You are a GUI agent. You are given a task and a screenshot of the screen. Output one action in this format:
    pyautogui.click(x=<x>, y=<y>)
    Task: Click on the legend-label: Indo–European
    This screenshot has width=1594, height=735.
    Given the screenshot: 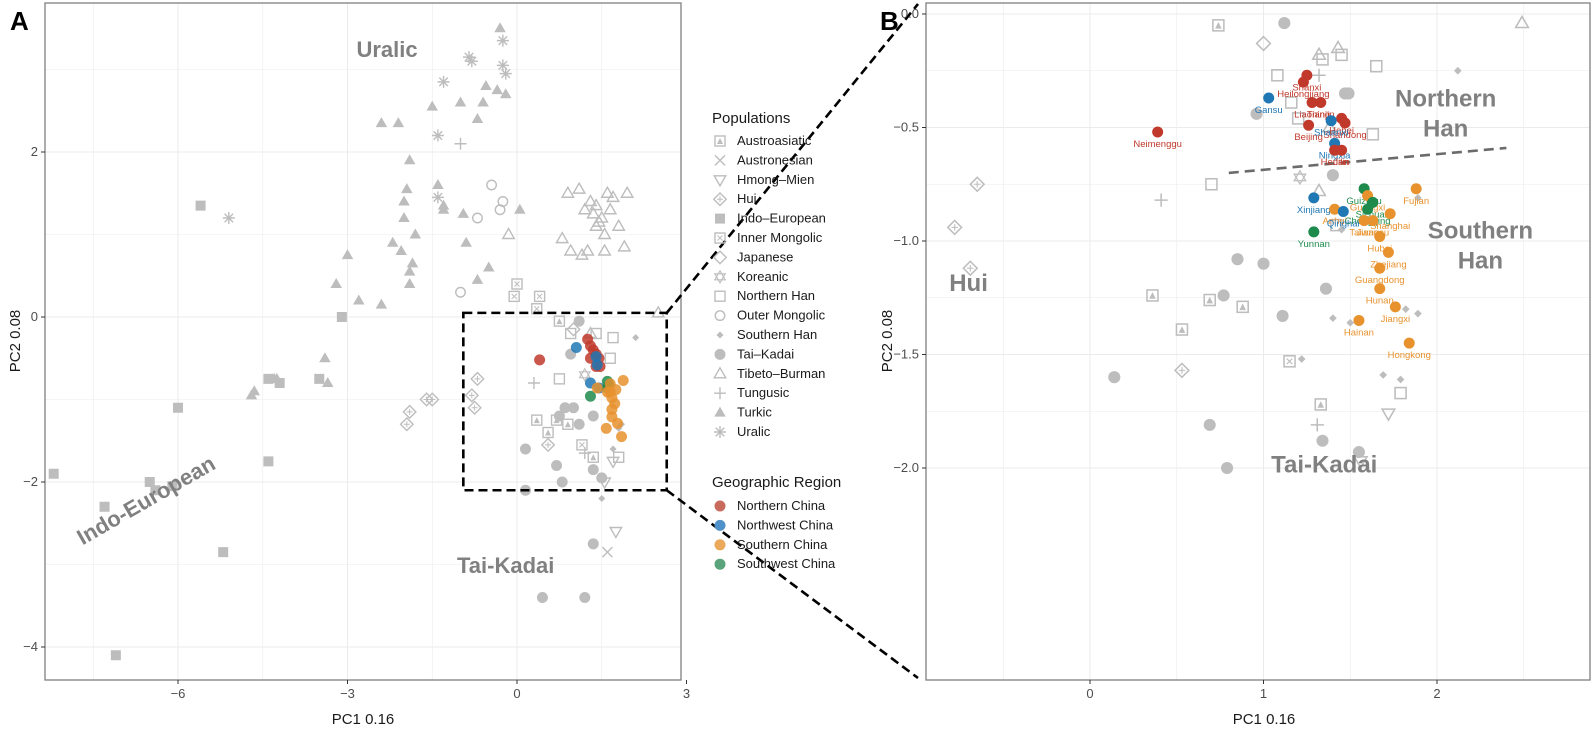 What is the action you would take?
    pyautogui.click(x=781, y=218)
    